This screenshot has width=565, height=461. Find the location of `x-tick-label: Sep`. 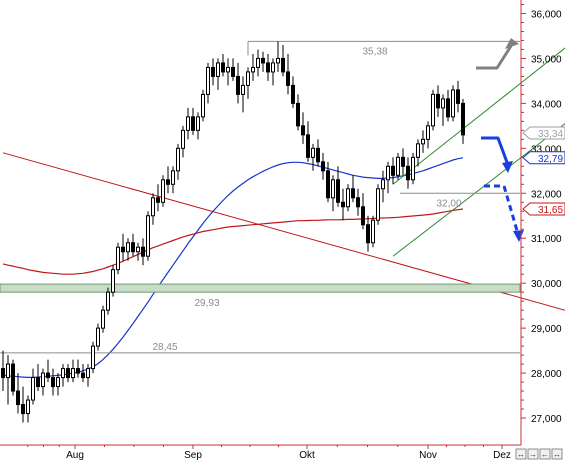

x-tick-label: Sep is located at coordinates (193, 455).